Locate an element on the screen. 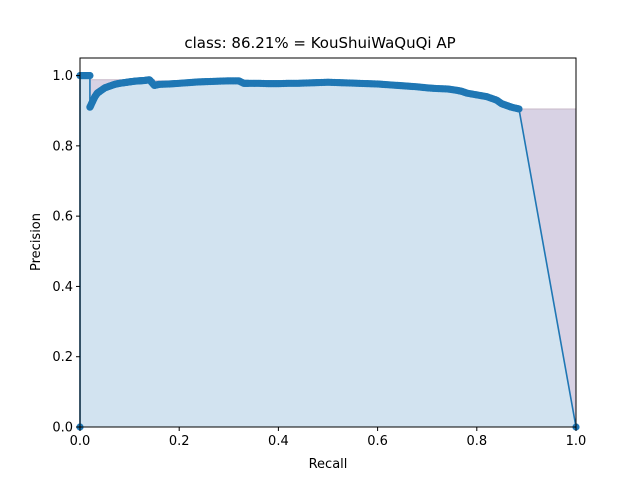  x-tick-label: 0.2 is located at coordinates (179, 441).